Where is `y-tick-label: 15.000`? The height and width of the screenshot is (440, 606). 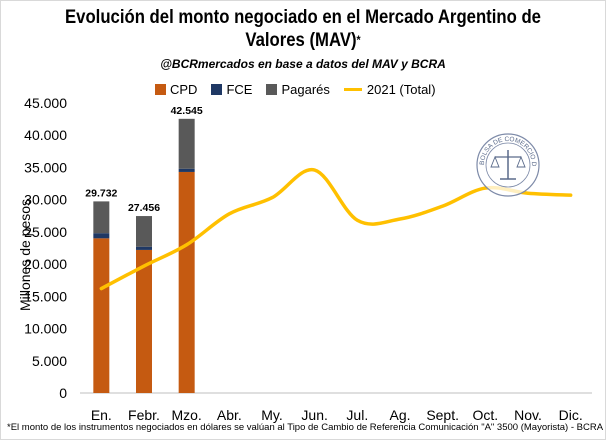
y-tick-label: 15.000 is located at coordinates (45, 296).